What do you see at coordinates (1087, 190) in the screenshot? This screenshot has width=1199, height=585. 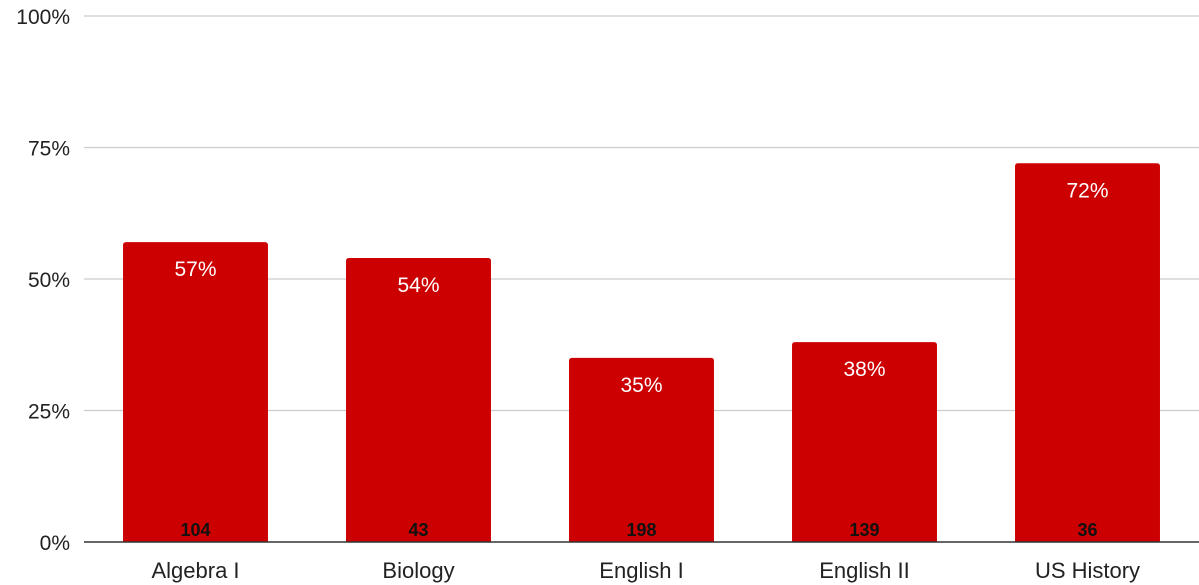 I see `bar-value-label: 72%` at bounding box center [1087, 190].